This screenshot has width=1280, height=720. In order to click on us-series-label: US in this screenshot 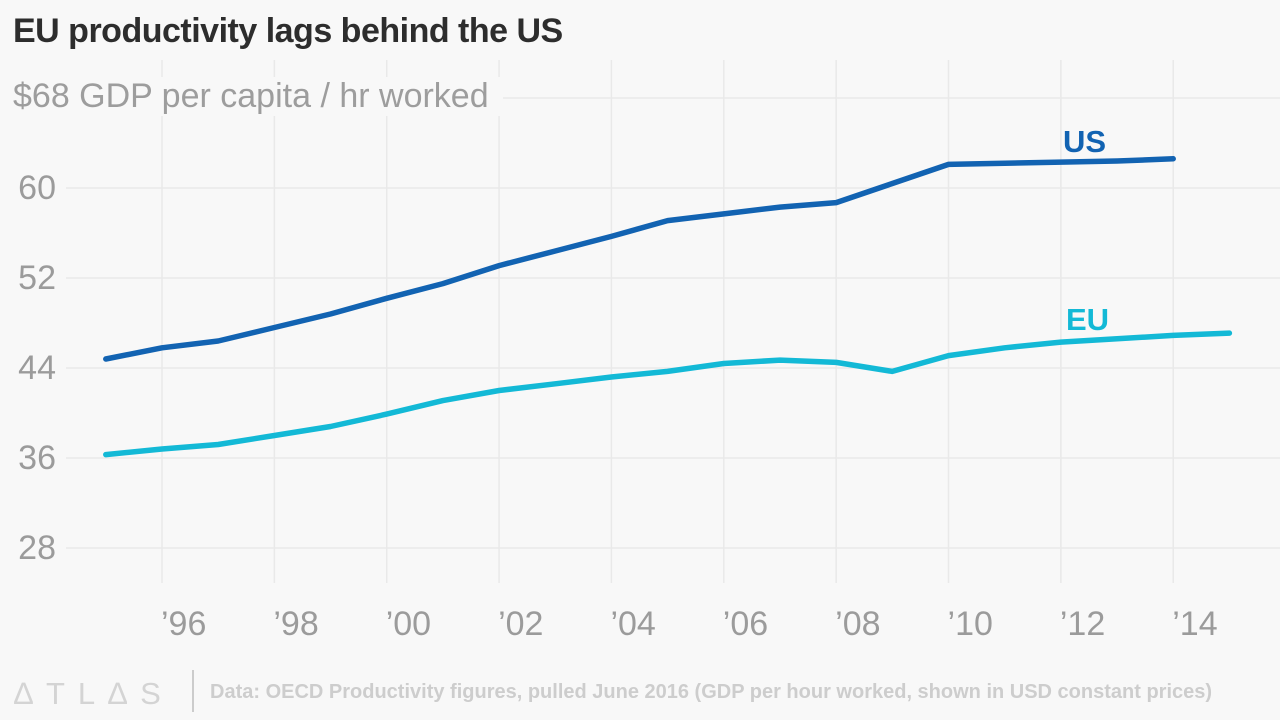, I will do `click(1085, 141)`.